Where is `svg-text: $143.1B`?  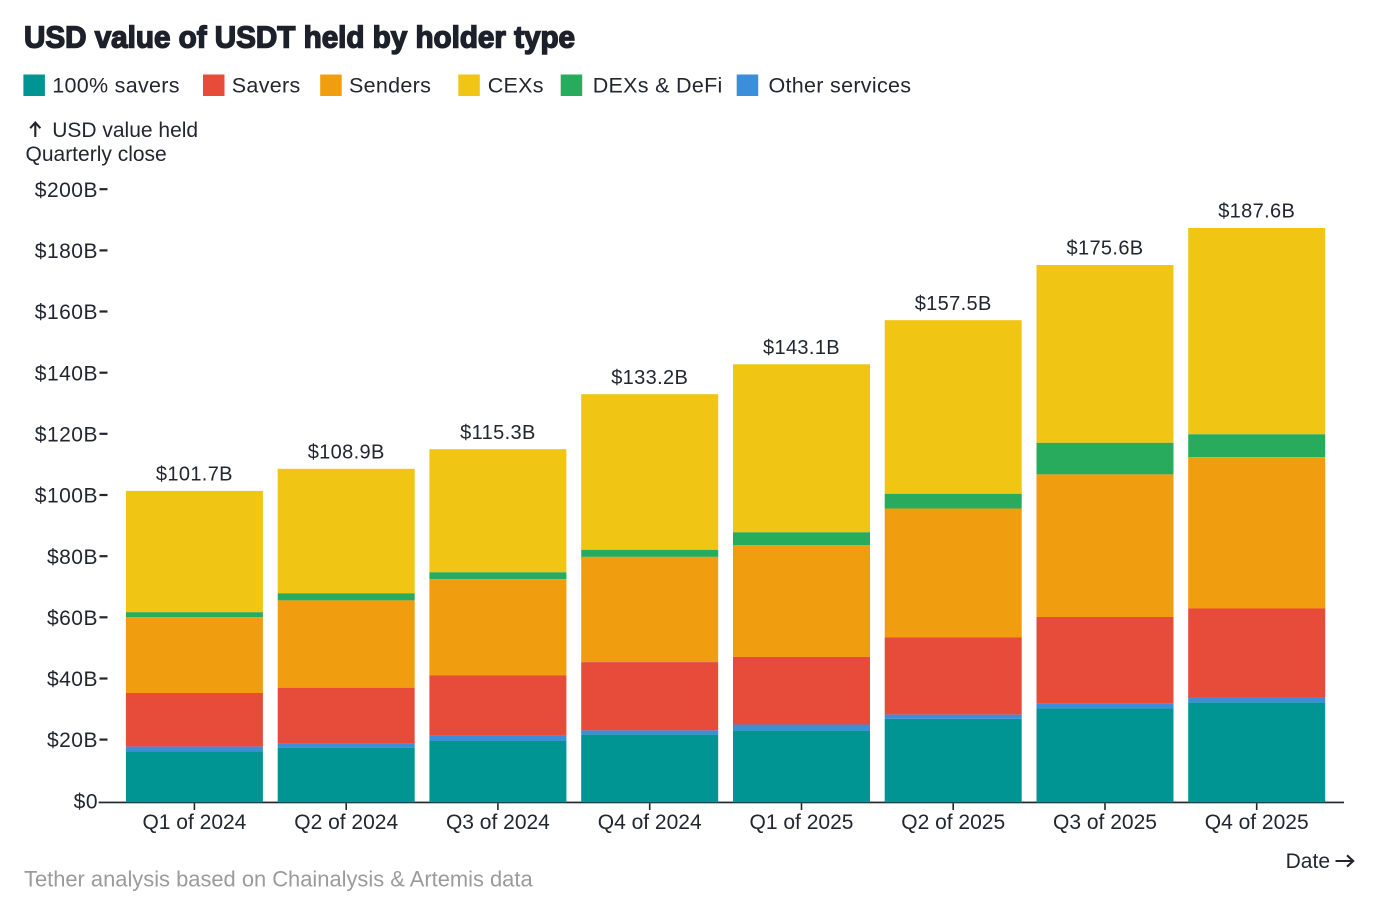 svg-text: $143.1B is located at coordinates (801, 348).